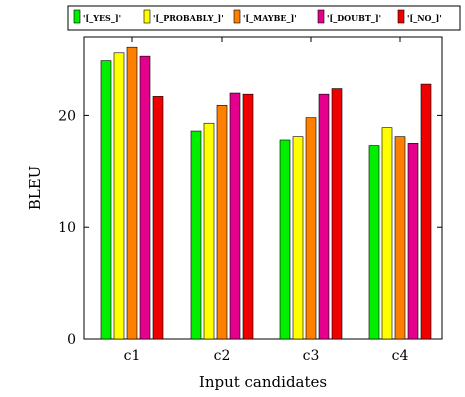 The width and height of the screenshot is (465, 397). Describe the element at coordinates (263, 382) in the screenshot. I see `x-axis-label: Input candidates` at that location.